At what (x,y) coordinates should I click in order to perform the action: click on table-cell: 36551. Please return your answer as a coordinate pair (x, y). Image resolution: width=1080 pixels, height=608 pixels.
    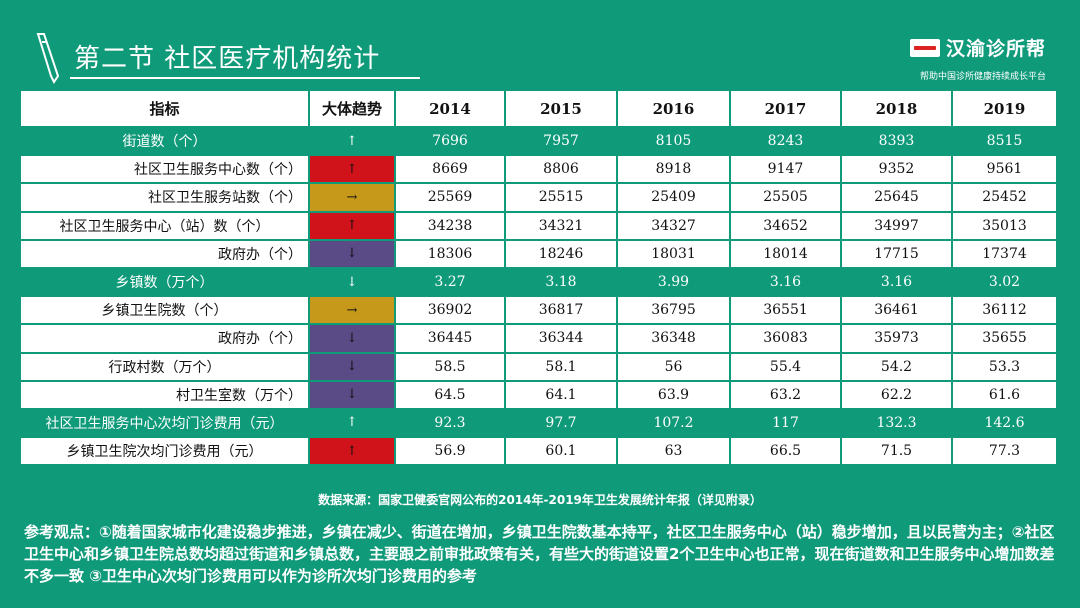
    Looking at the image, I should click on (786, 311).